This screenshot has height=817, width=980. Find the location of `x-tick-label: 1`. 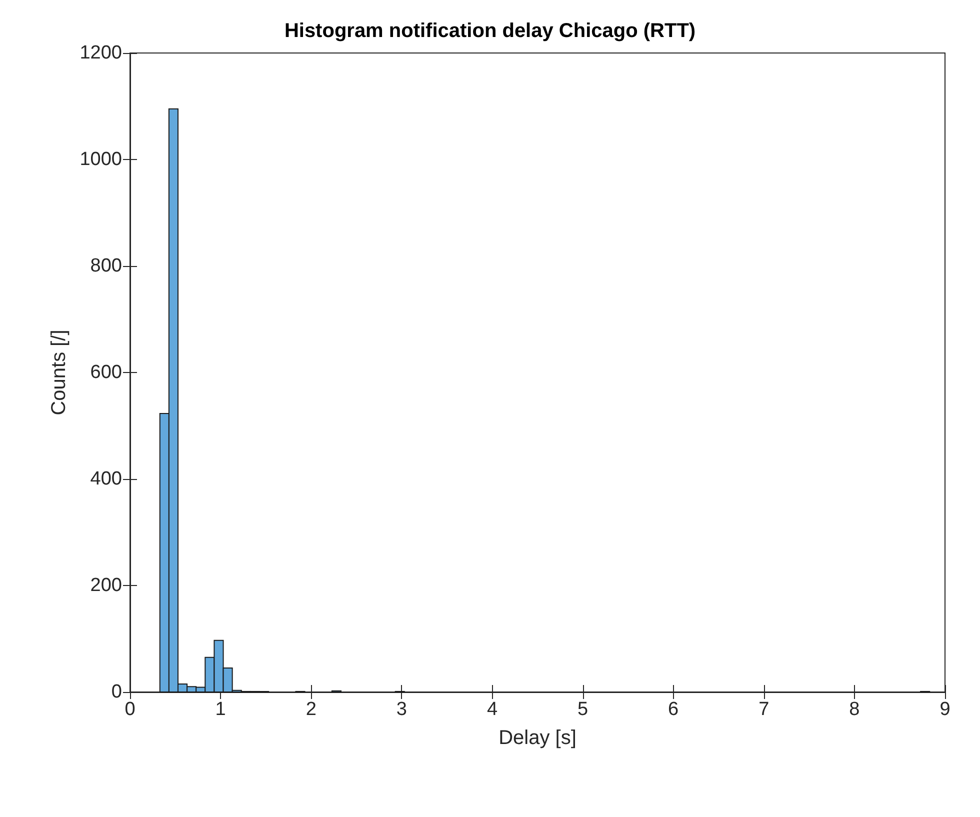

x-tick-label: 1 is located at coordinates (220, 709).